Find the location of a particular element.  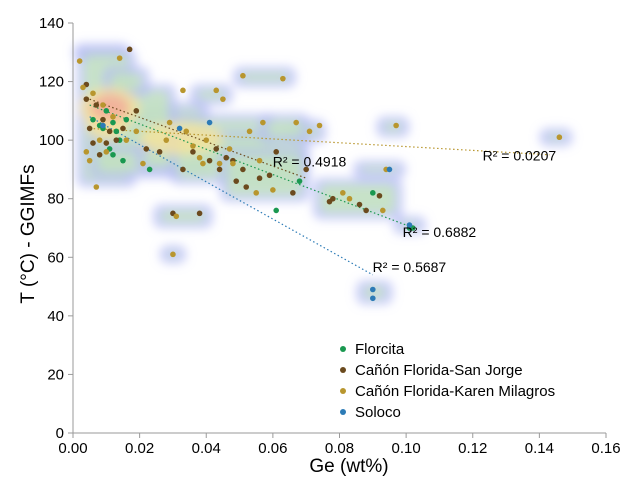

x-tick-label: 0.06 is located at coordinates (272, 448).